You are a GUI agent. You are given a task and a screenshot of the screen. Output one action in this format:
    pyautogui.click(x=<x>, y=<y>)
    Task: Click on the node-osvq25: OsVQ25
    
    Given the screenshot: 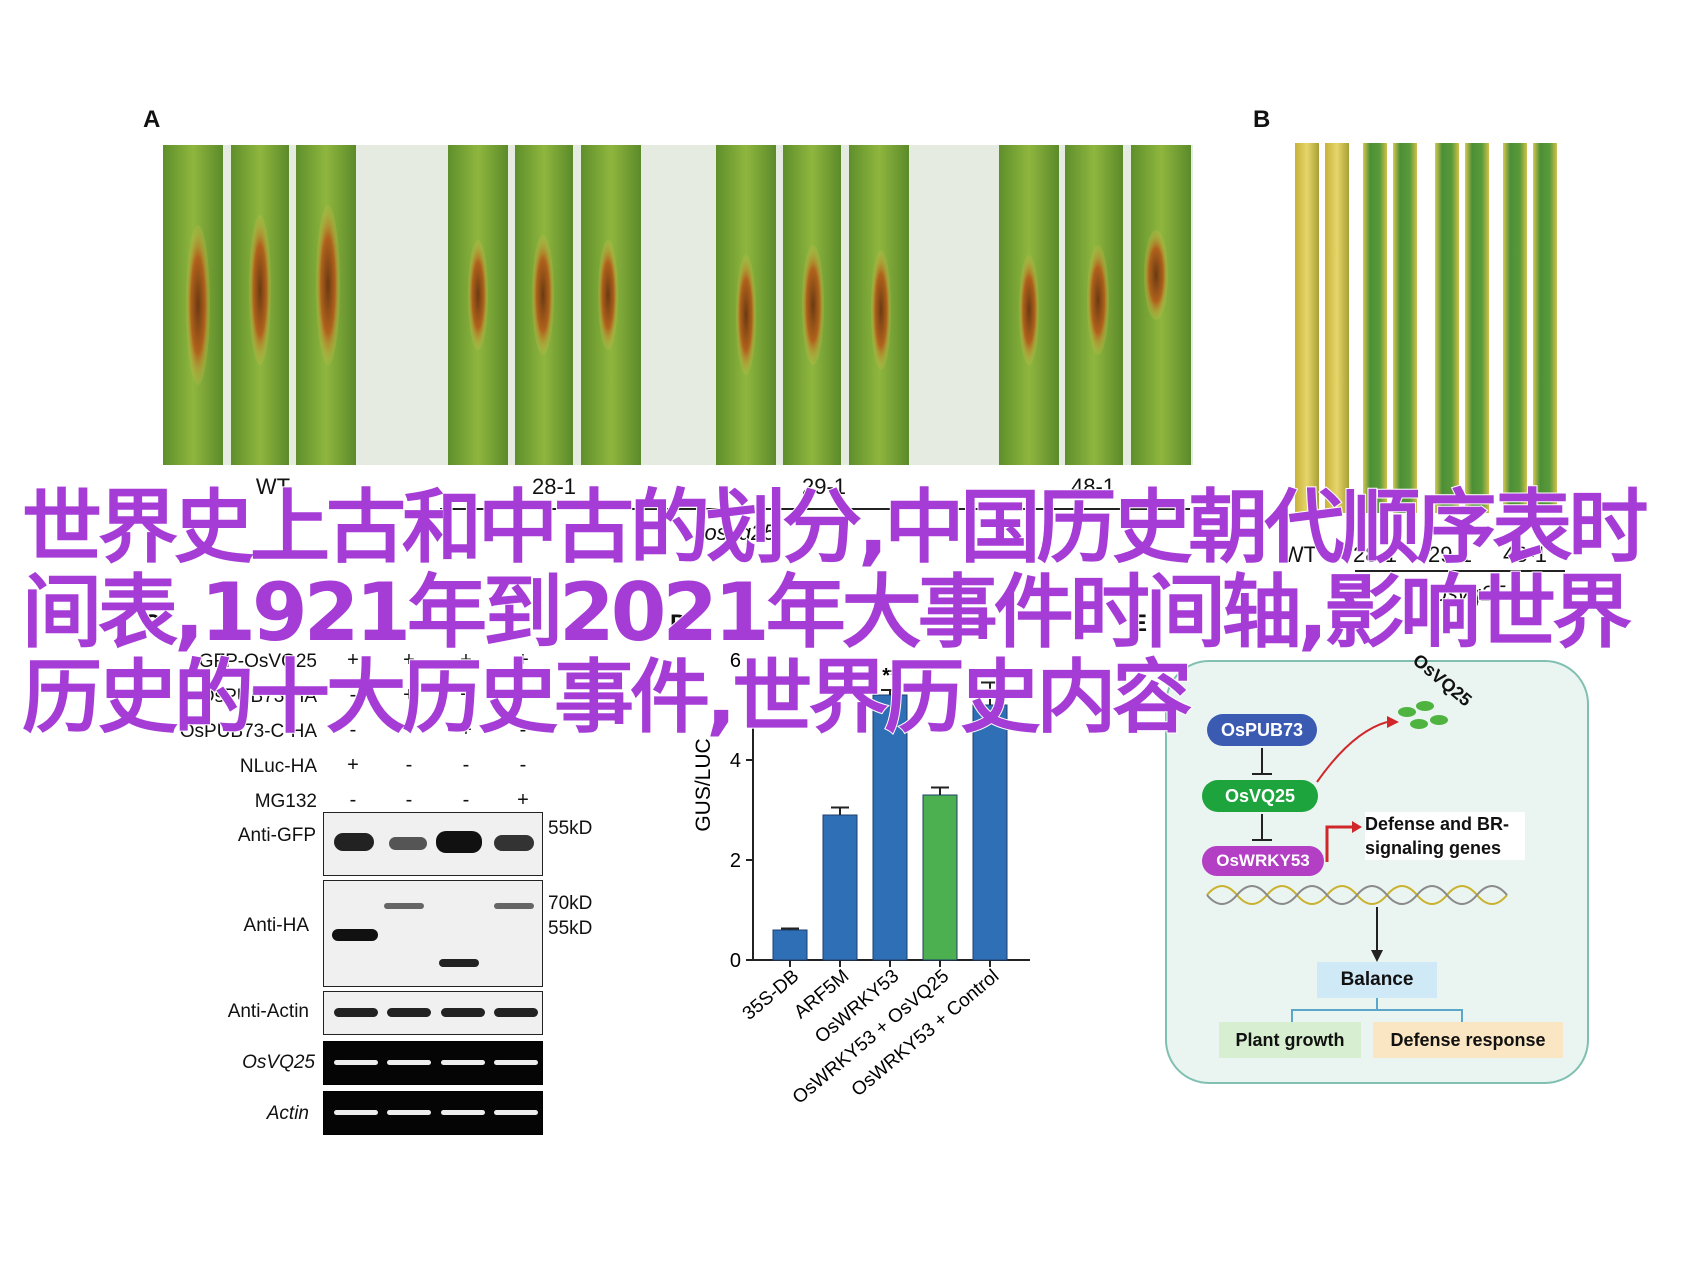 What is the action you would take?
    pyautogui.click(x=1260, y=796)
    